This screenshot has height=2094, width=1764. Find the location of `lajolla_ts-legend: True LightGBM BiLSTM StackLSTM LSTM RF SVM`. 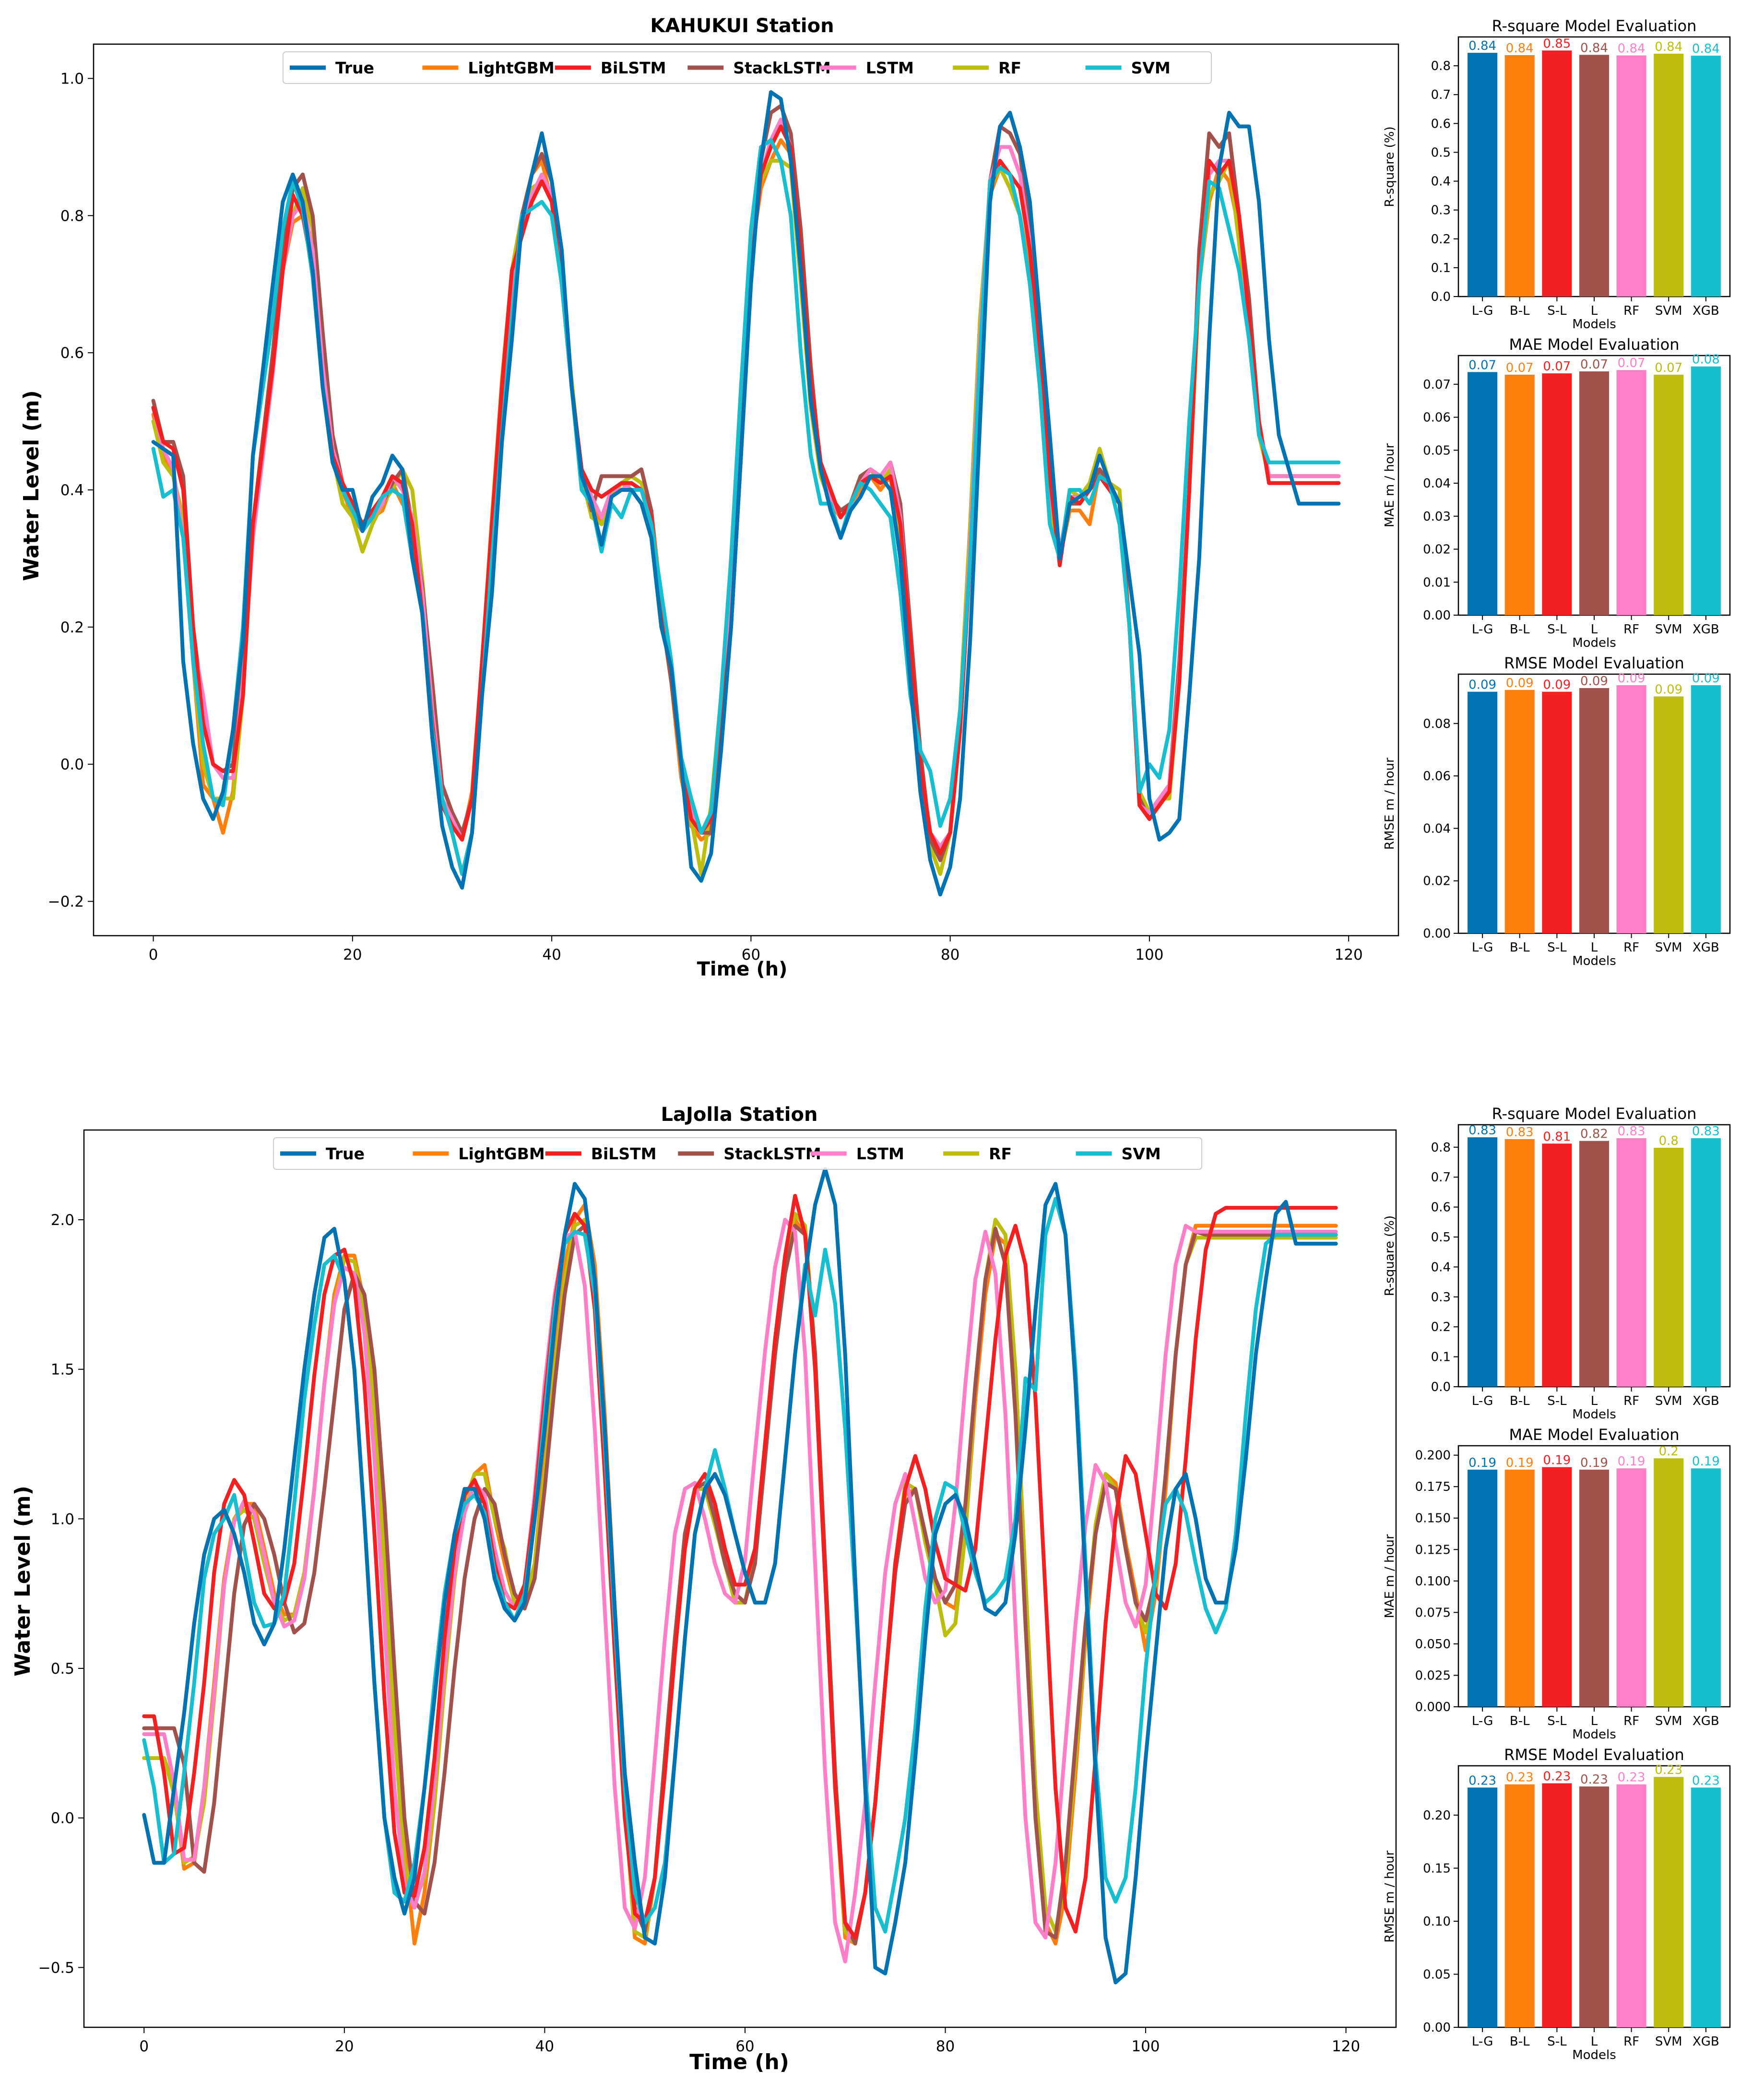

lajolla_ts-legend: True LightGBM BiLSTM StackLSTM LSTM RF SVM is located at coordinates (737, 1154).